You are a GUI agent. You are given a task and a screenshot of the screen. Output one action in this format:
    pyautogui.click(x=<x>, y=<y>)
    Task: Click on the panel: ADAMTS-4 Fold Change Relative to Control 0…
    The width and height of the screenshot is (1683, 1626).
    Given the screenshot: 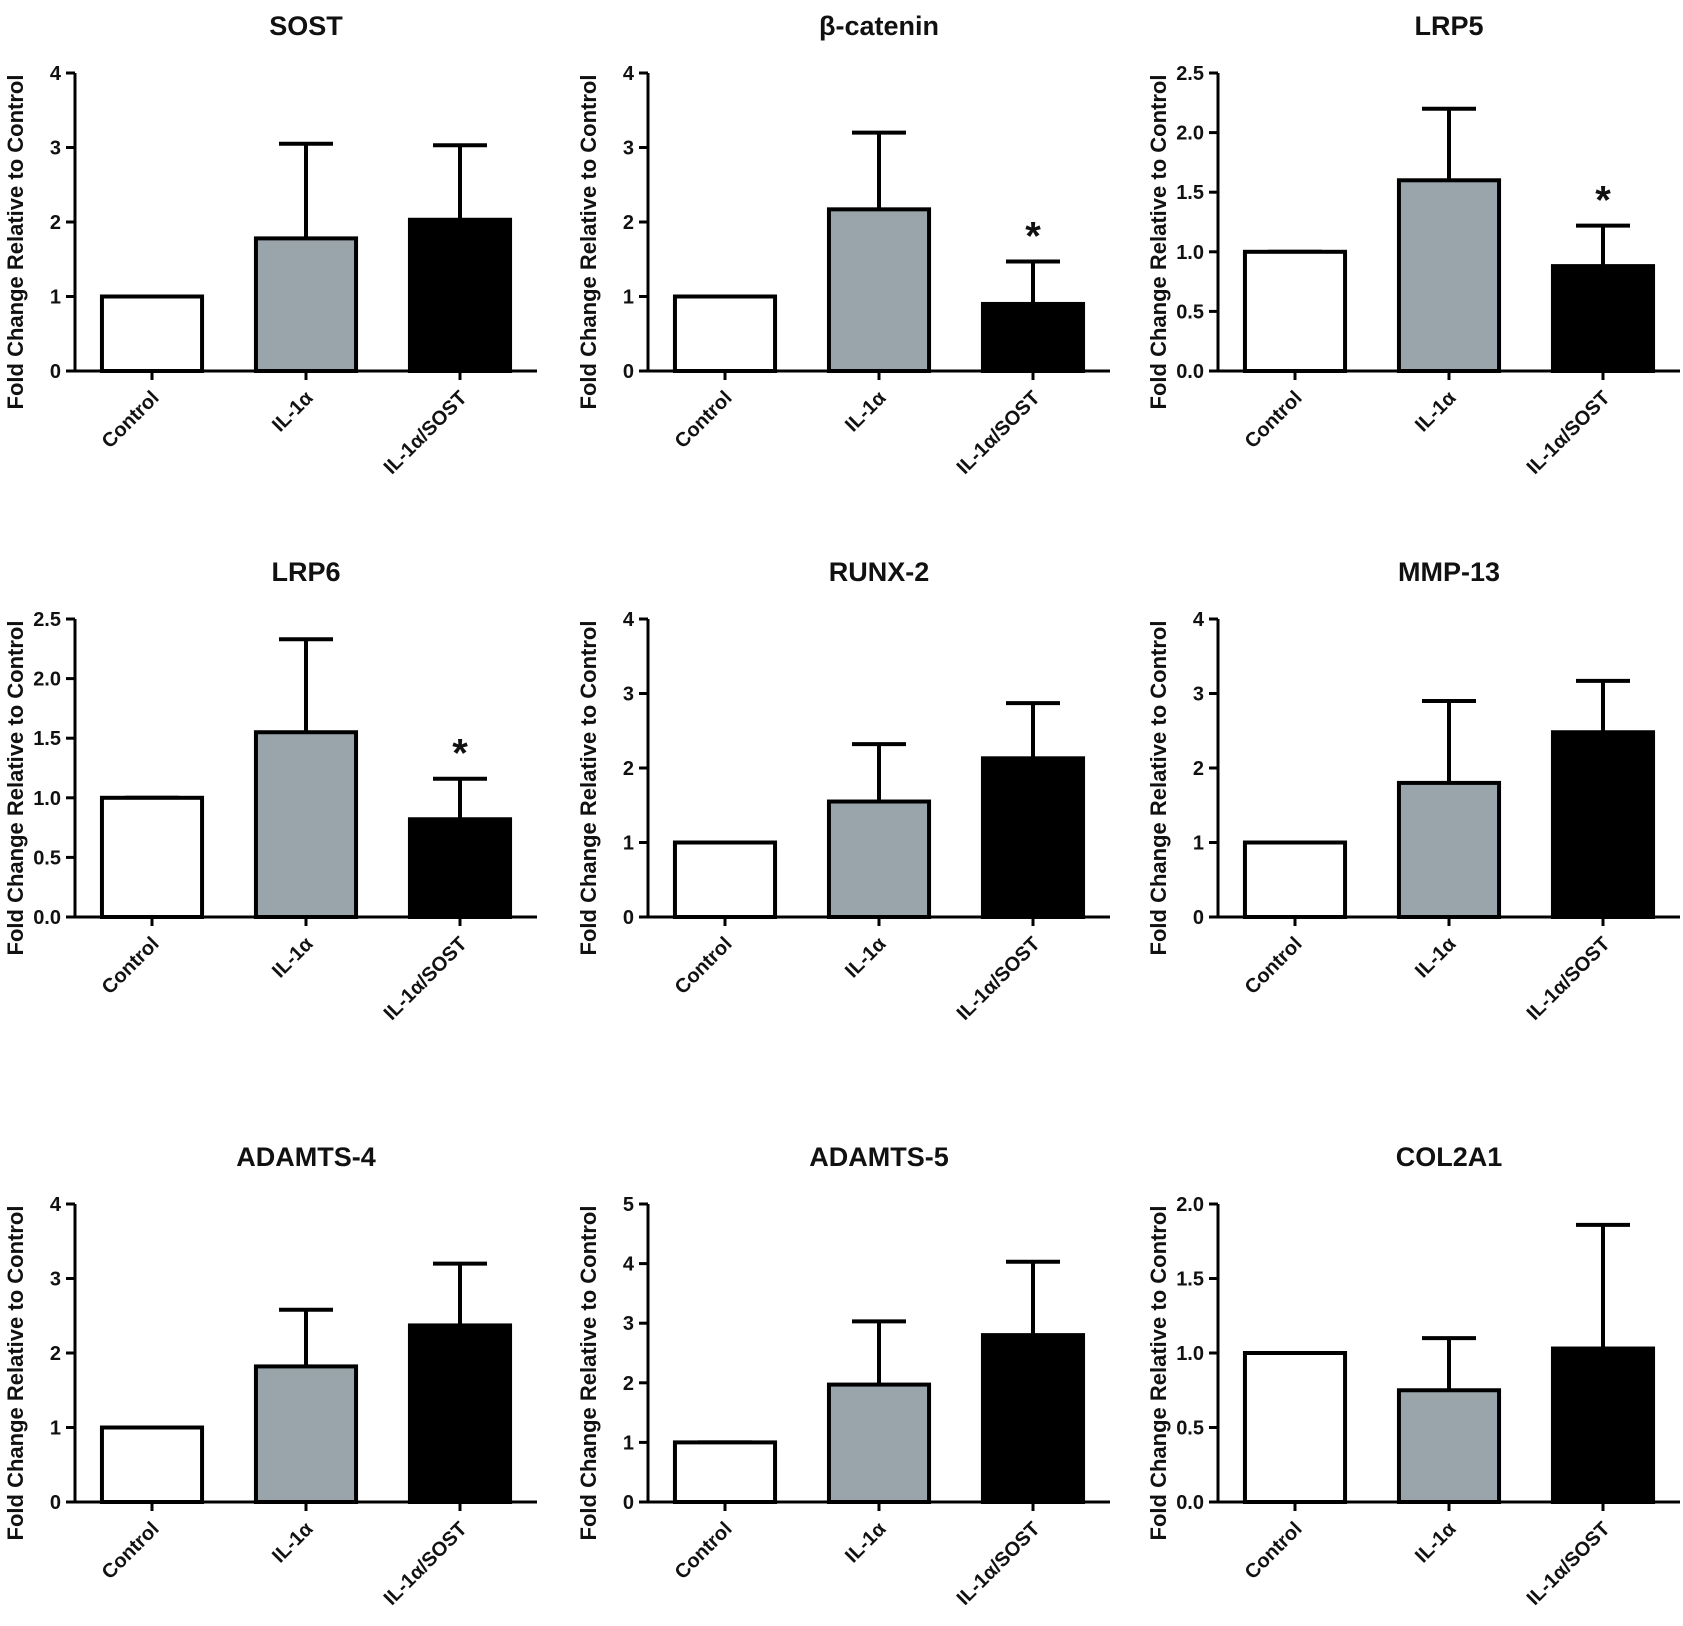 What is the action you would take?
    pyautogui.click(x=270, y=1376)
    